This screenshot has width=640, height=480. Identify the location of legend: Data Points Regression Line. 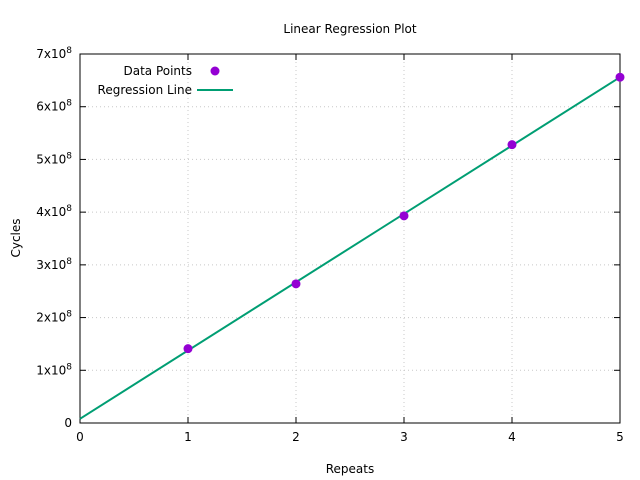
(165, 80).